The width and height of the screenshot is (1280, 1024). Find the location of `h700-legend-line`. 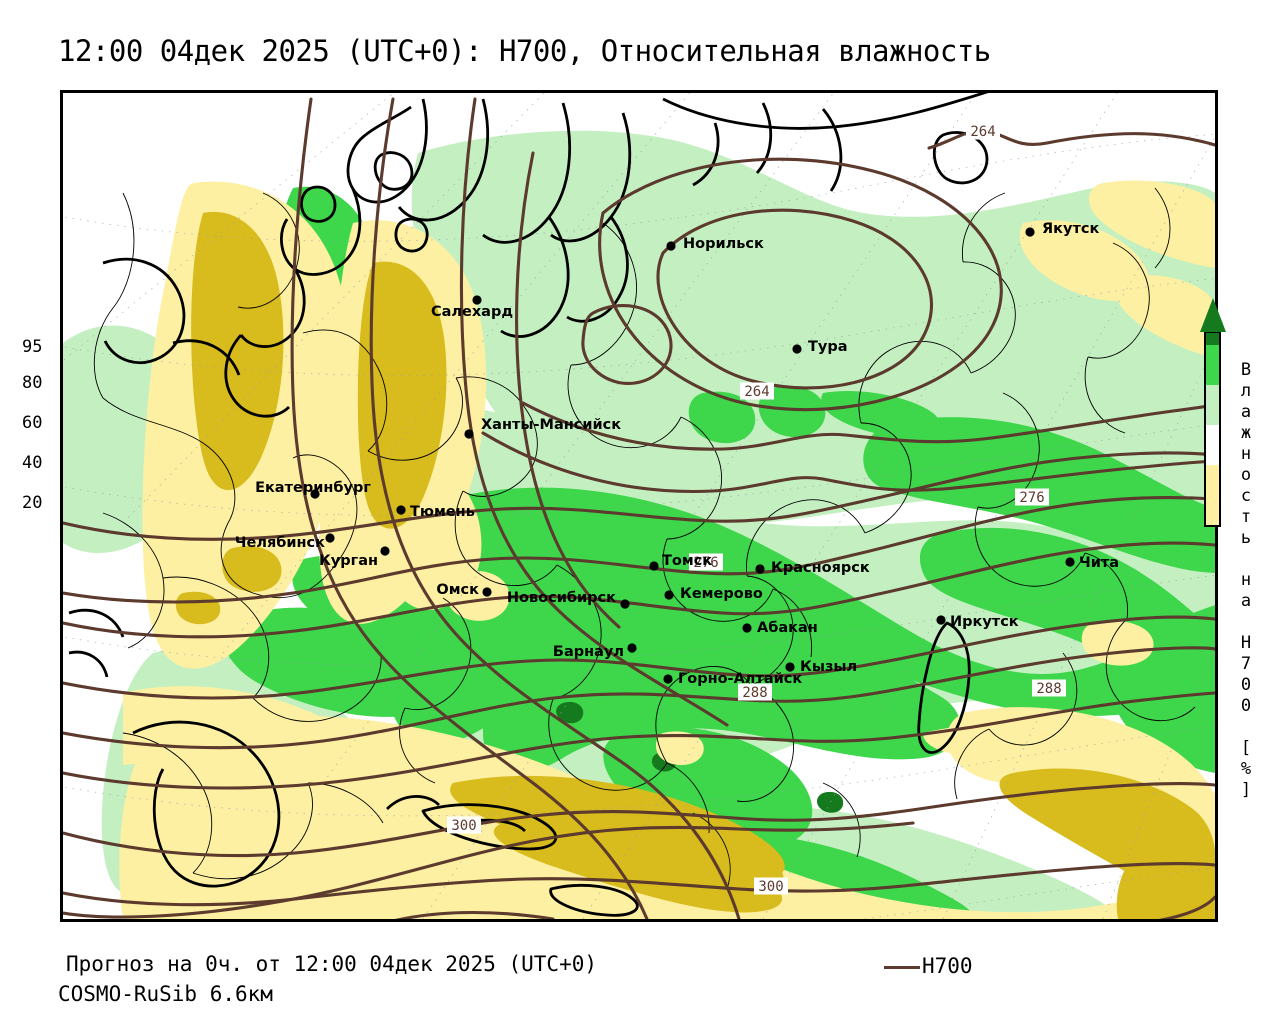

h700-legend-line is located at coordinates (902, 967).